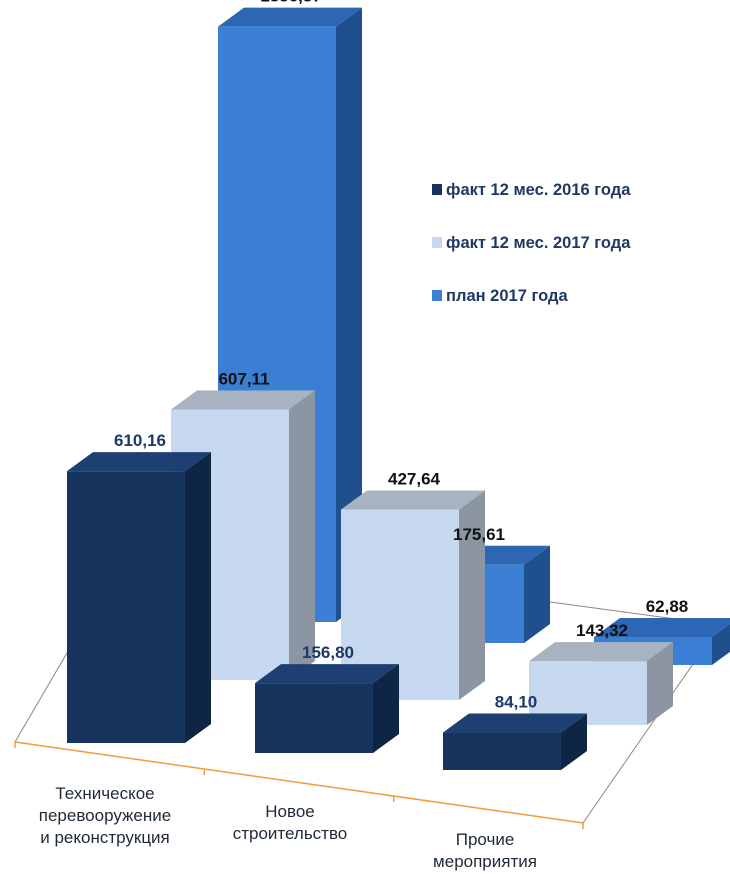 The height and width of the screenshot is (875, 730). I want to click on data-label: 607,11, so click(243, 379).